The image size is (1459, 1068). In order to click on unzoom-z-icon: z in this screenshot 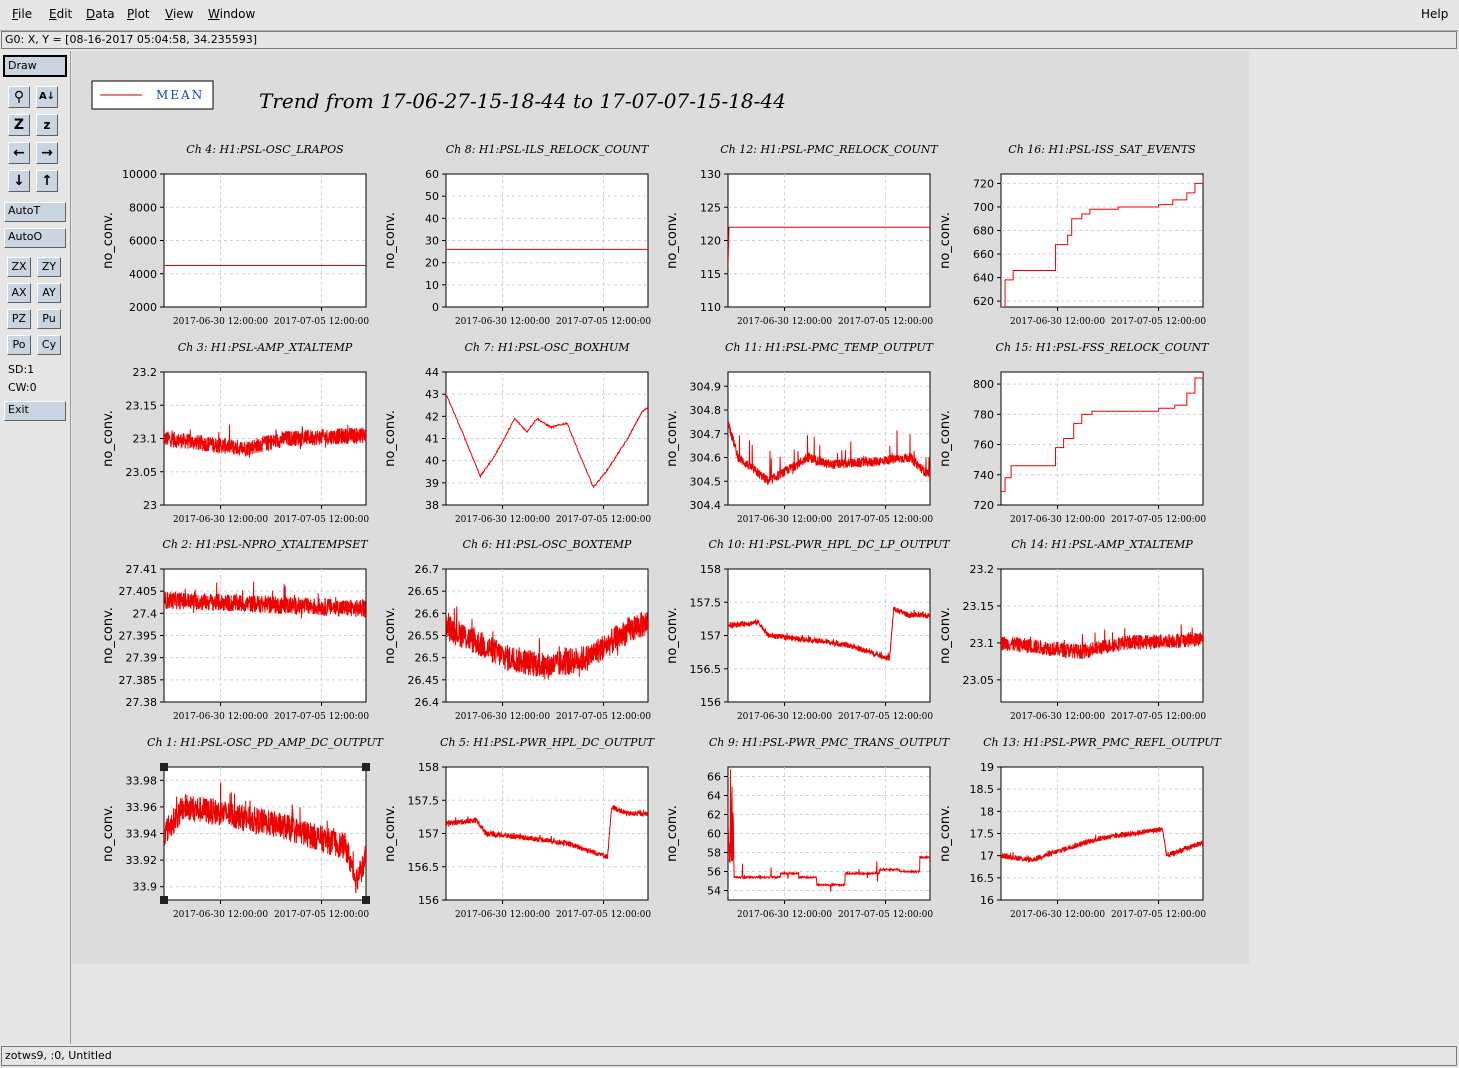, I will do `click(47, 125)`.